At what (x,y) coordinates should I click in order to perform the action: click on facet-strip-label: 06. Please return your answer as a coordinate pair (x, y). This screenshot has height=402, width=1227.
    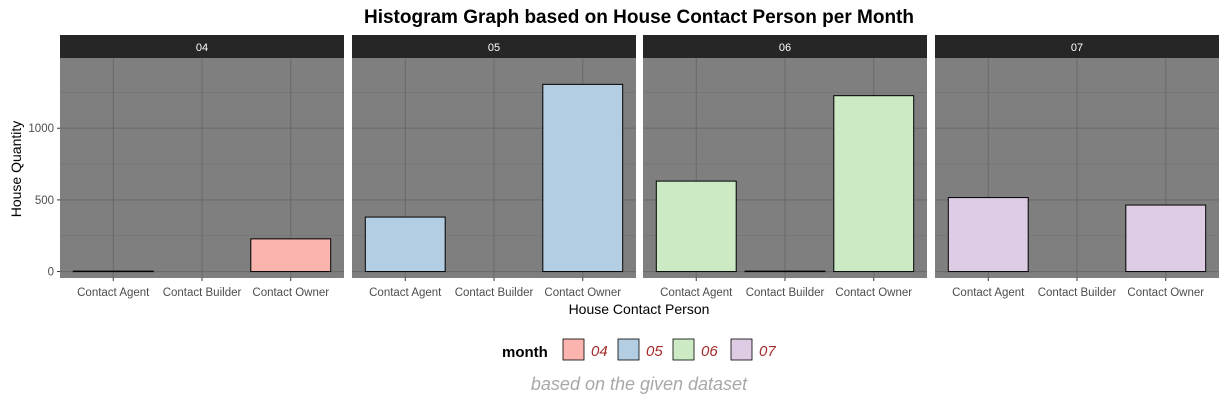
    Looking at the image, I should click on (785, 48).